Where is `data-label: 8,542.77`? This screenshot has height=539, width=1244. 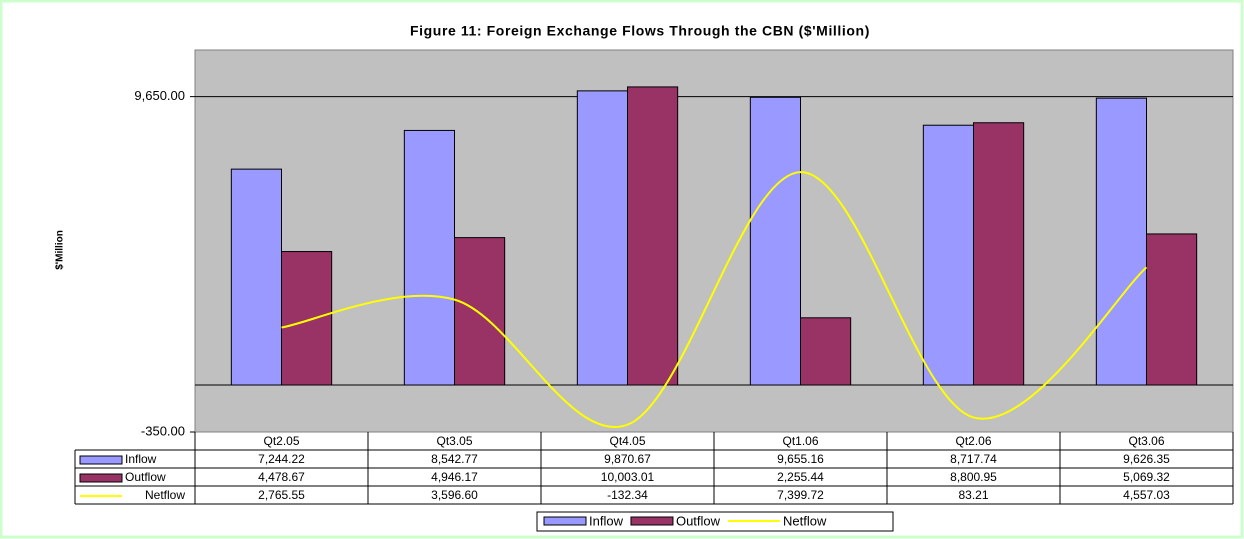
data-label: 8,542.77 is located at coordinates (454, 459).